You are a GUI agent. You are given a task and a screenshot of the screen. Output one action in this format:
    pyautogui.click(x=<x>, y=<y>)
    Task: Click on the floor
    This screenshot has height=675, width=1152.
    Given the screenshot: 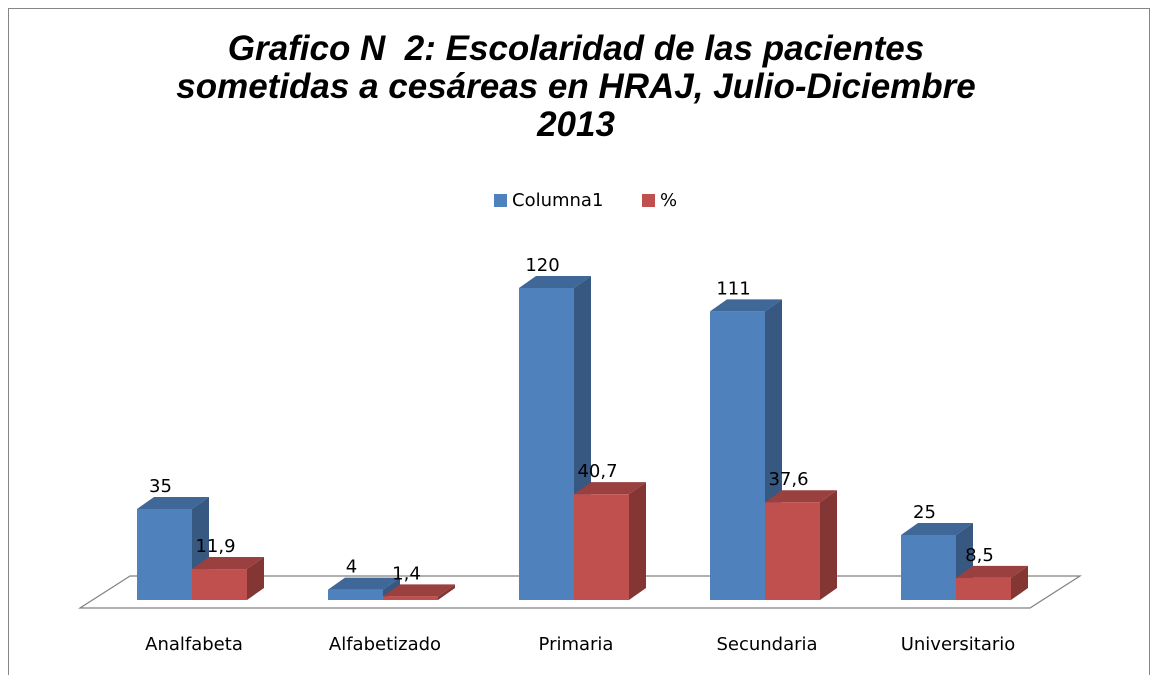 What is the action you would take?
    pyautogui.click(x=580, y=592)
    